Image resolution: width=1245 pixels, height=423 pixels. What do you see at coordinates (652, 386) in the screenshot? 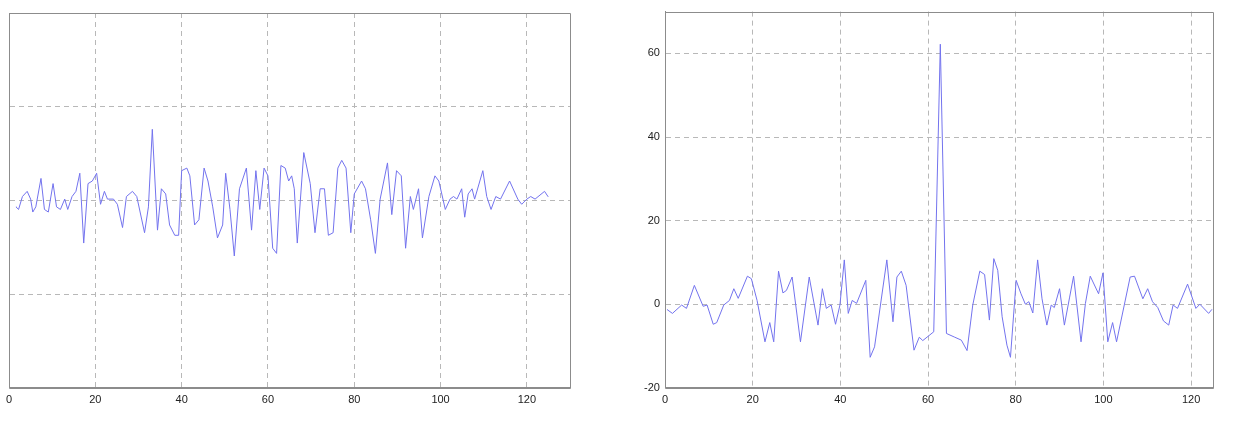
I see `y-tick-label: -20` at bounding box center [652, 386].